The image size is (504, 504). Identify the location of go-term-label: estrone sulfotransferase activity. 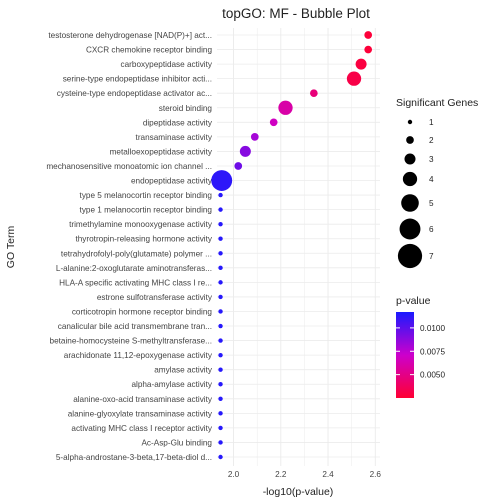
(155, 297).